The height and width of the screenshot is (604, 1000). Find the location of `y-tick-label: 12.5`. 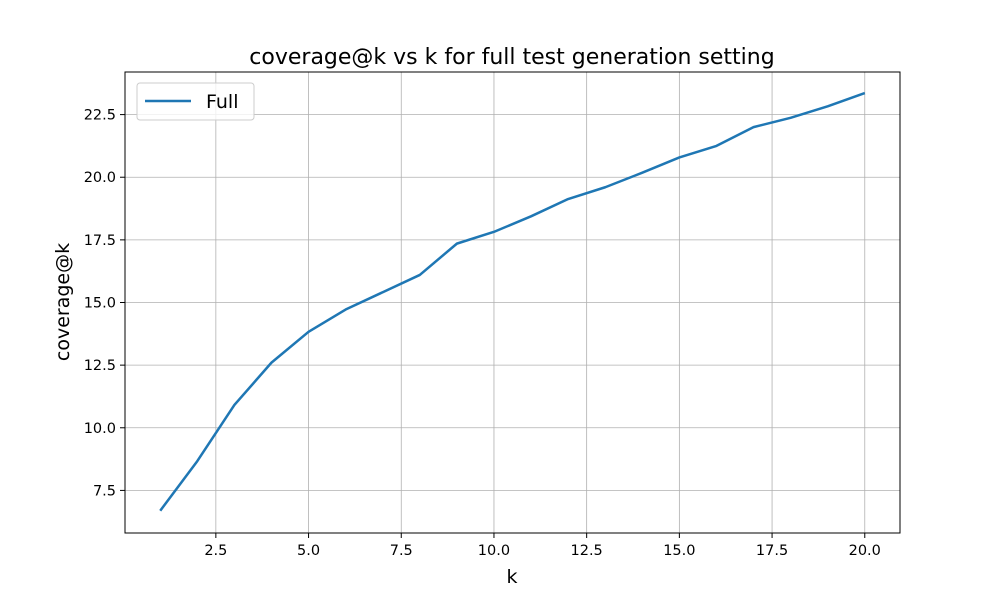

y-tick-label: 12.5 is located at coordinates (100, 366).